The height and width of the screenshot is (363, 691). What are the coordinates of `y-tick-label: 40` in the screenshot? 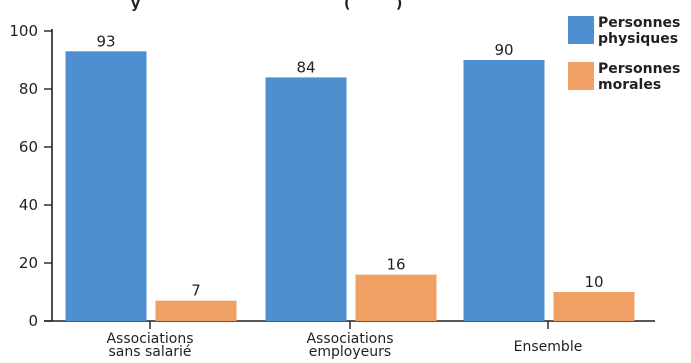 It's located at (28, 205).